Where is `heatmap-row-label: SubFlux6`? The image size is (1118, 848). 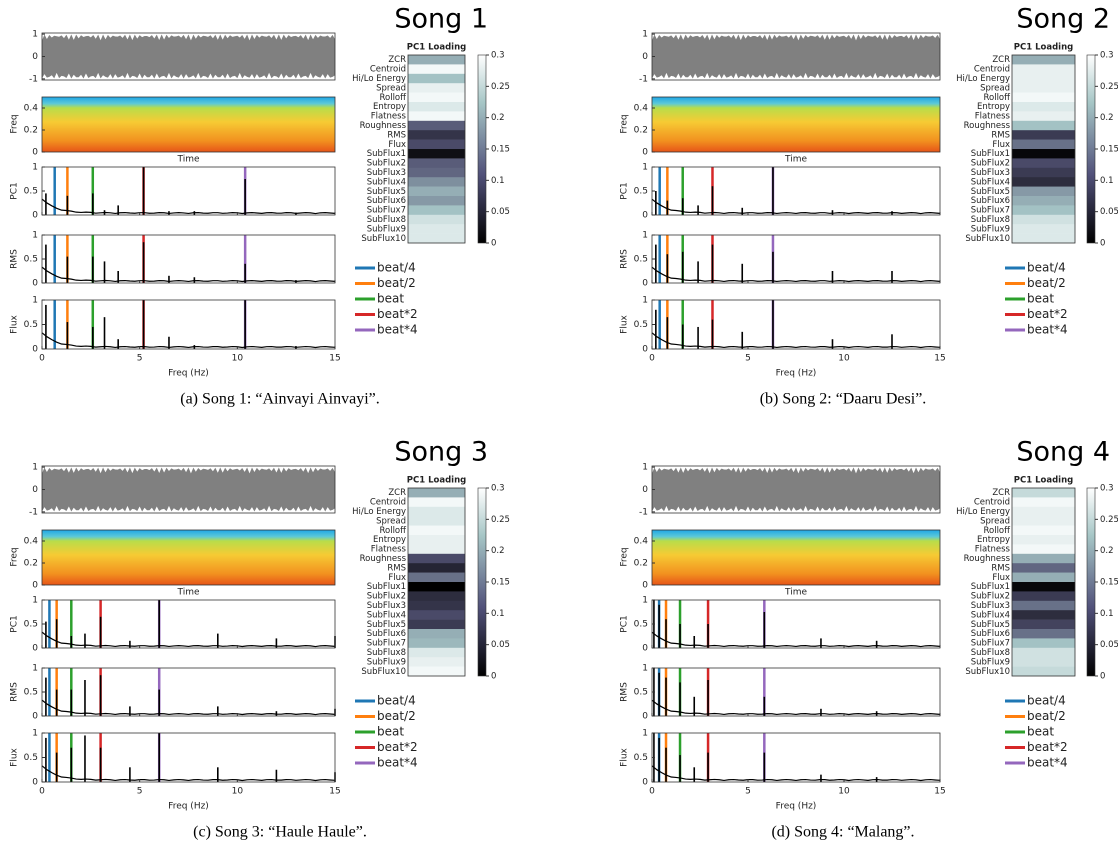
heatmap-row-label: SubFlux6 is located at coordinates (990, 634).